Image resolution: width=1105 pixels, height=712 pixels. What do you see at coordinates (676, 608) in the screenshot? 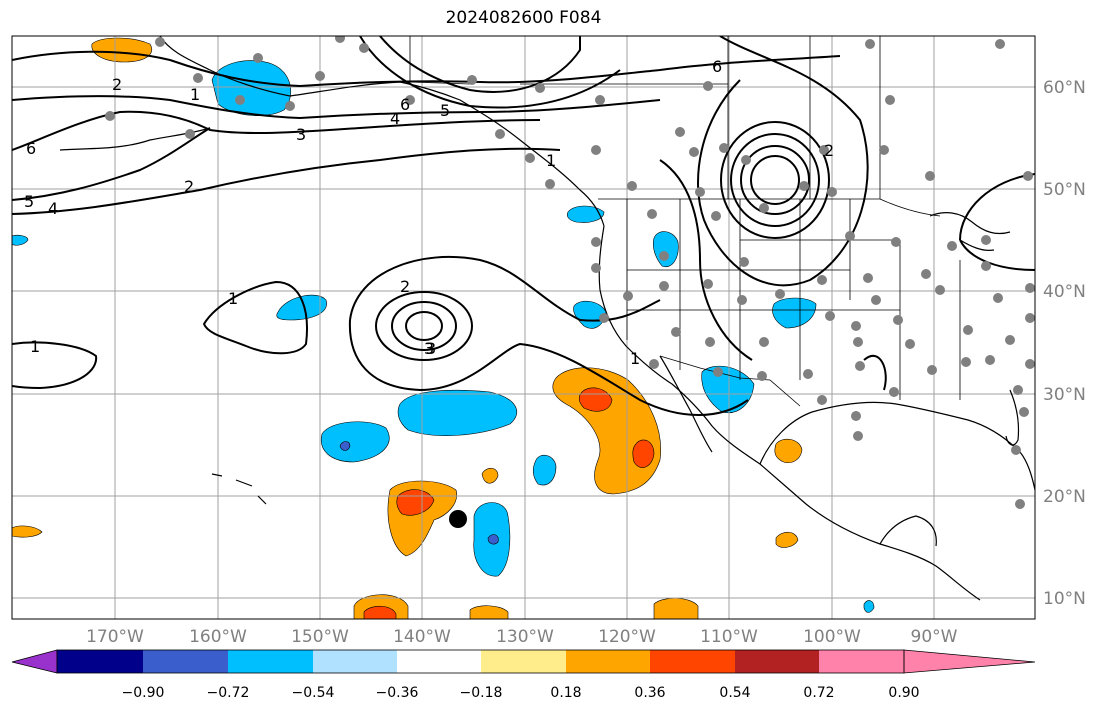
I see `anomaly-blob-bottom-orange3` at bounding box center [676, 608].